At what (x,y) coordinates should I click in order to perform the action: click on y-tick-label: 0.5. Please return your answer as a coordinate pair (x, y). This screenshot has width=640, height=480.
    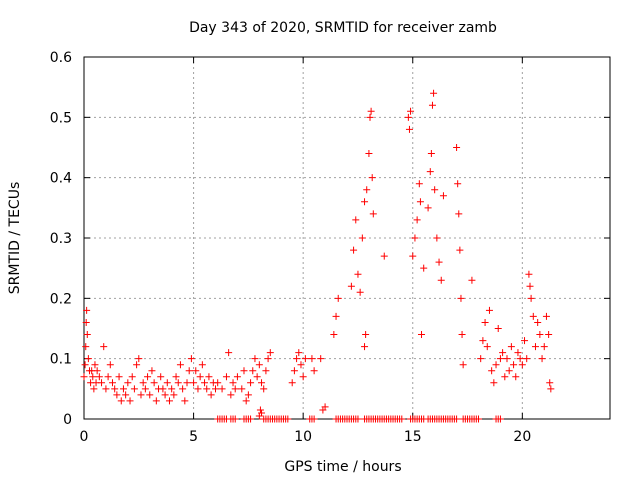
    Looking at the image, I should click on (61, 118).